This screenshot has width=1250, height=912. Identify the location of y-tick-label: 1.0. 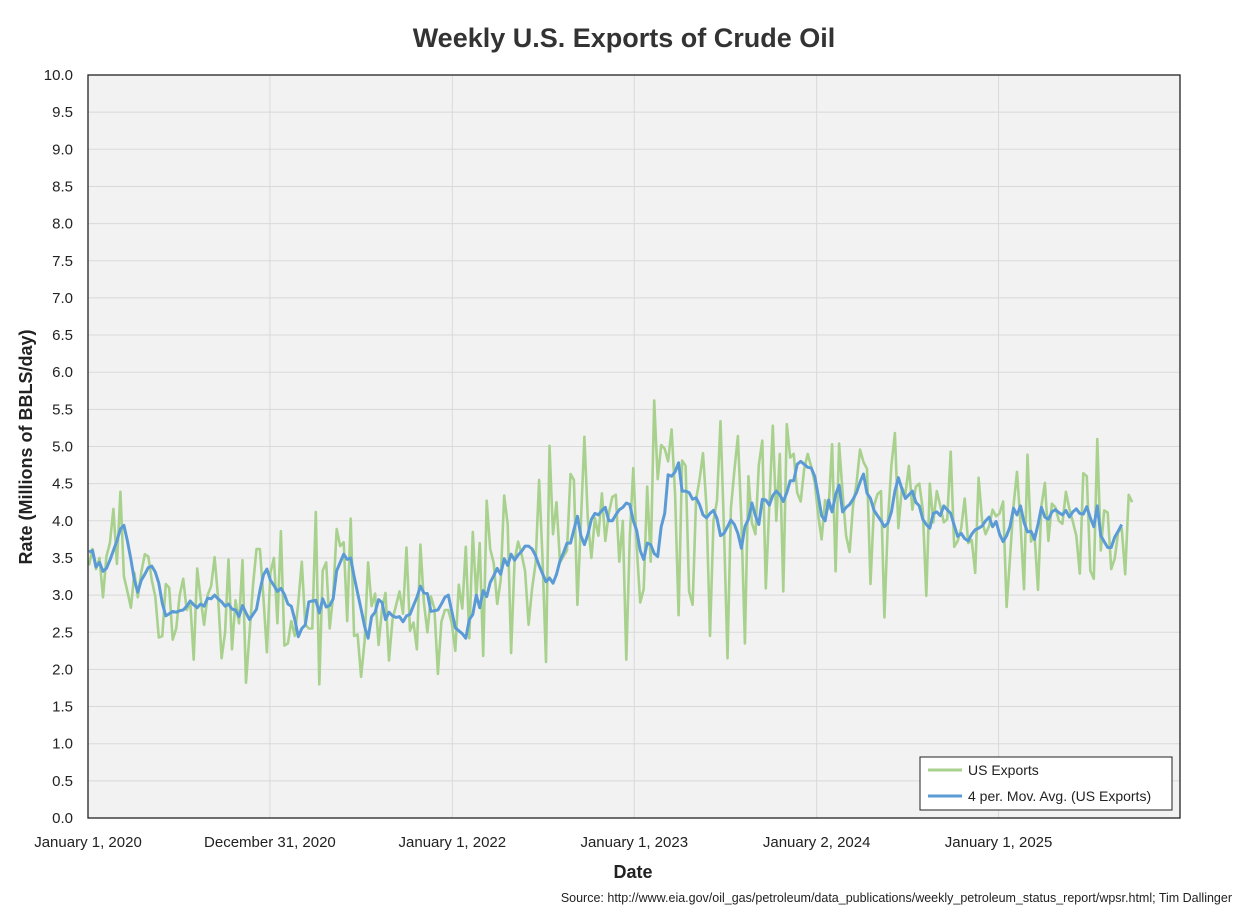
(62, 744).